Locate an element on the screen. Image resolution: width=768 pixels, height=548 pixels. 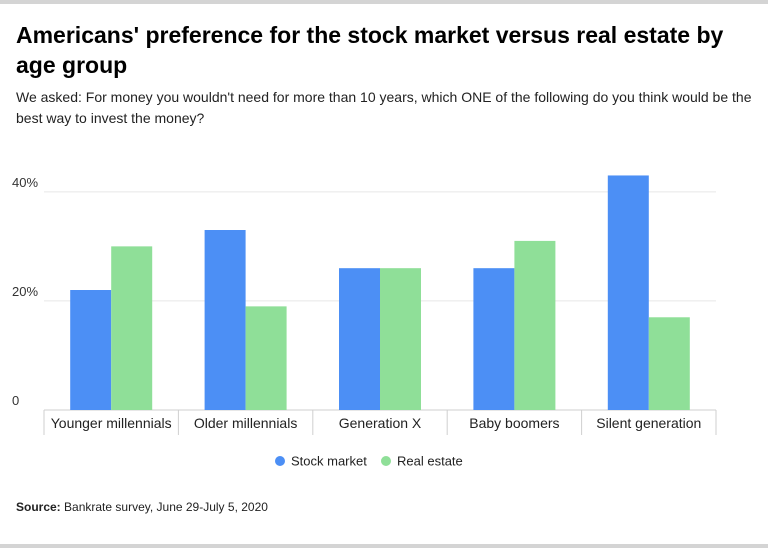
x-tick-label: Silent generation is located at coordinates (648, 423).